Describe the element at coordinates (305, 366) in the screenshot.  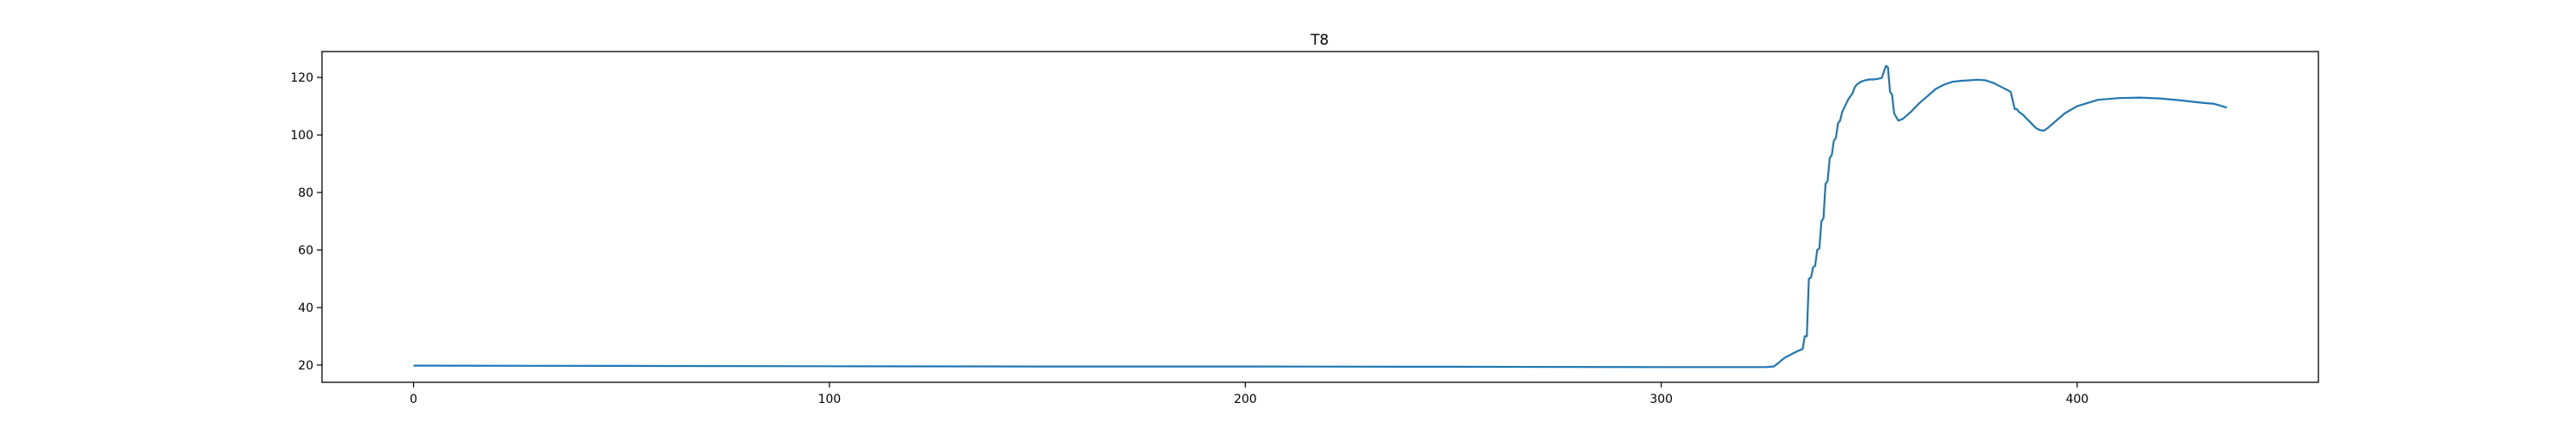
I see `y-tick-label: 20` at that location.